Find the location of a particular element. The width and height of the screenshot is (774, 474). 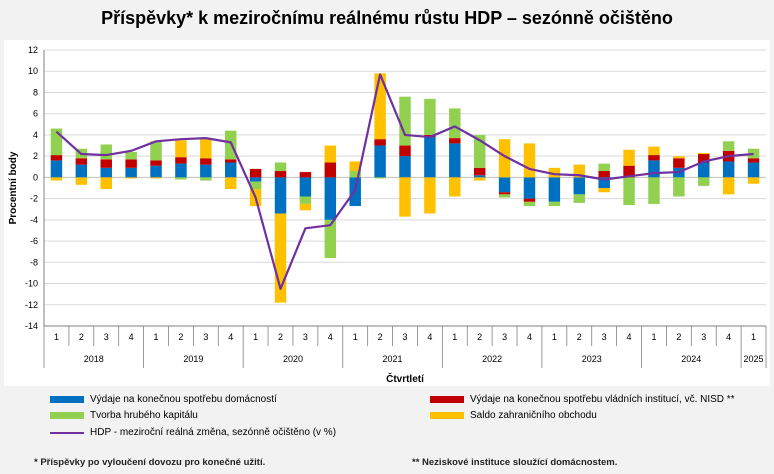

year-label: 2025 is located at coordinates (754, 359).